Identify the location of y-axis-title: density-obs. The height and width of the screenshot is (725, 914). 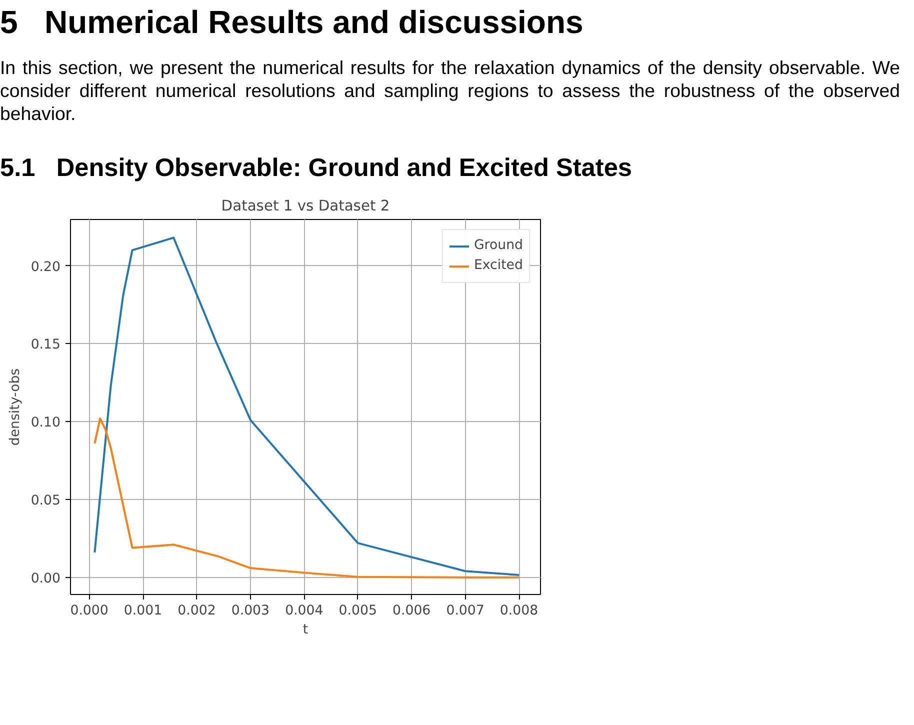
(15, 407).